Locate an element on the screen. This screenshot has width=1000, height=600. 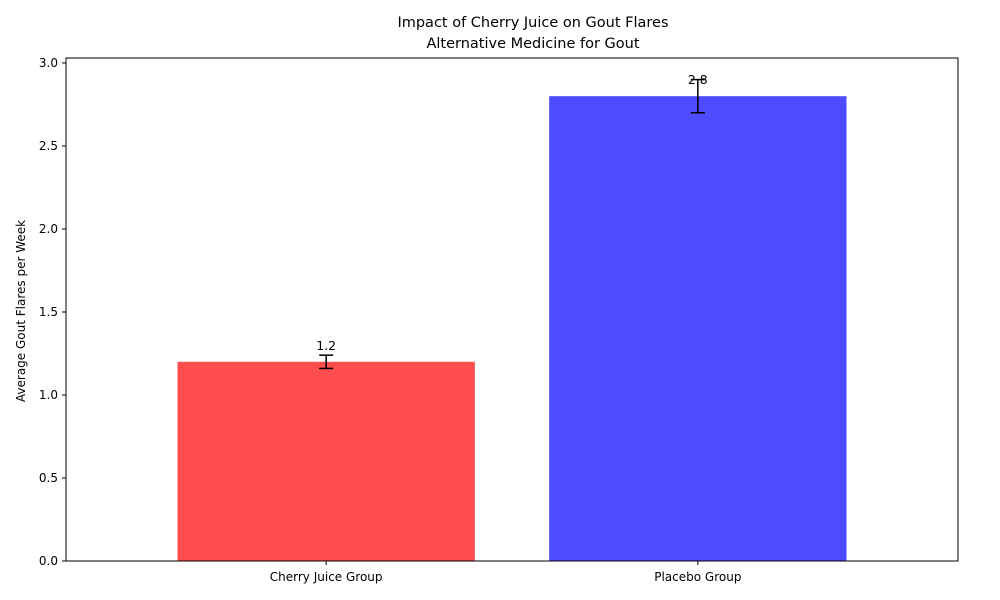
y-tick-label: 2.0 is located at coordinates (48, 229).